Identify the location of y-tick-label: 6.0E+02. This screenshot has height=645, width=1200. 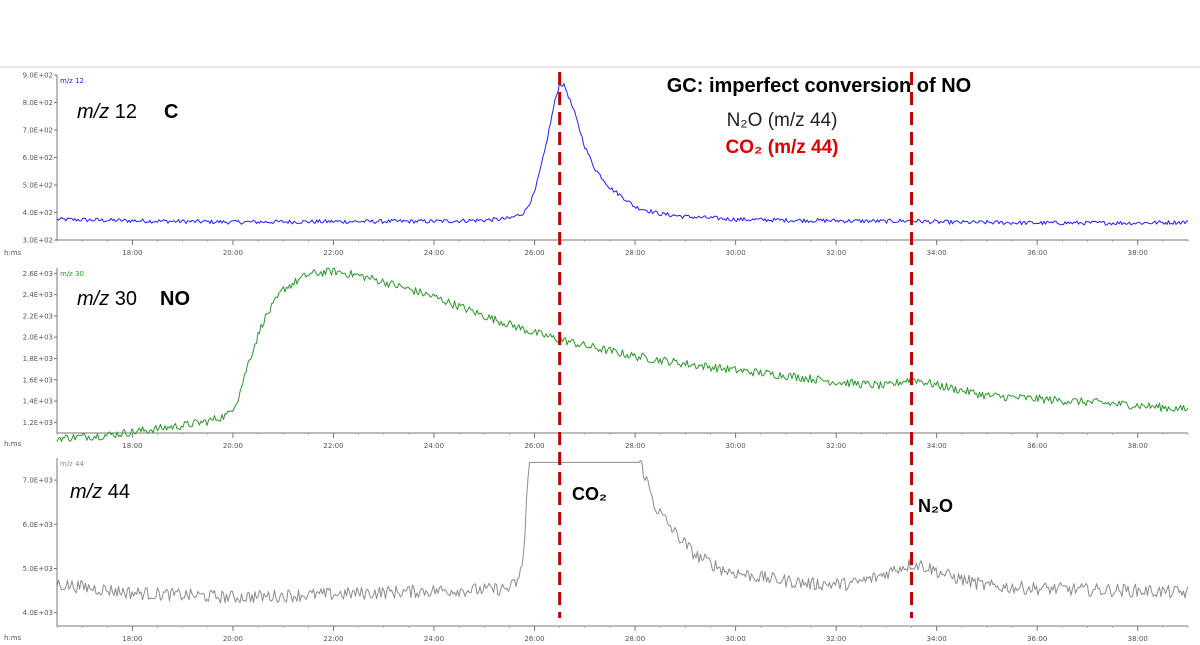
(38, 158).